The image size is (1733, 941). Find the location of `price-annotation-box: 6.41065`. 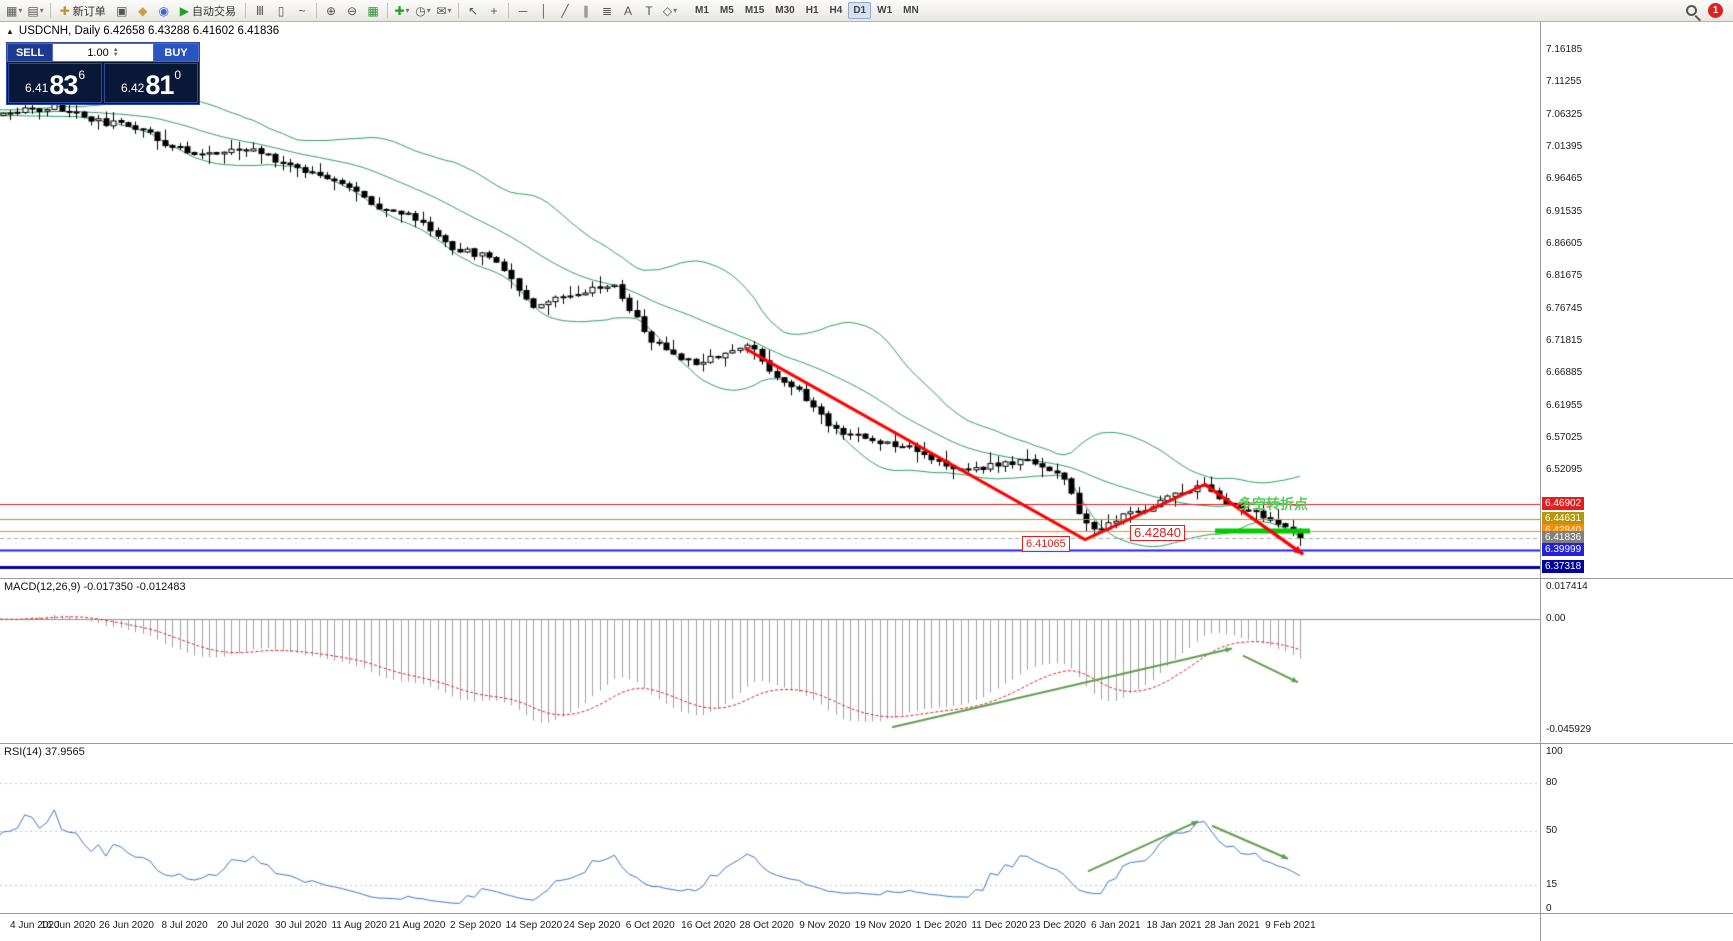

price-annotation-box: 6.41065 is located at coordinates (1046, 543).